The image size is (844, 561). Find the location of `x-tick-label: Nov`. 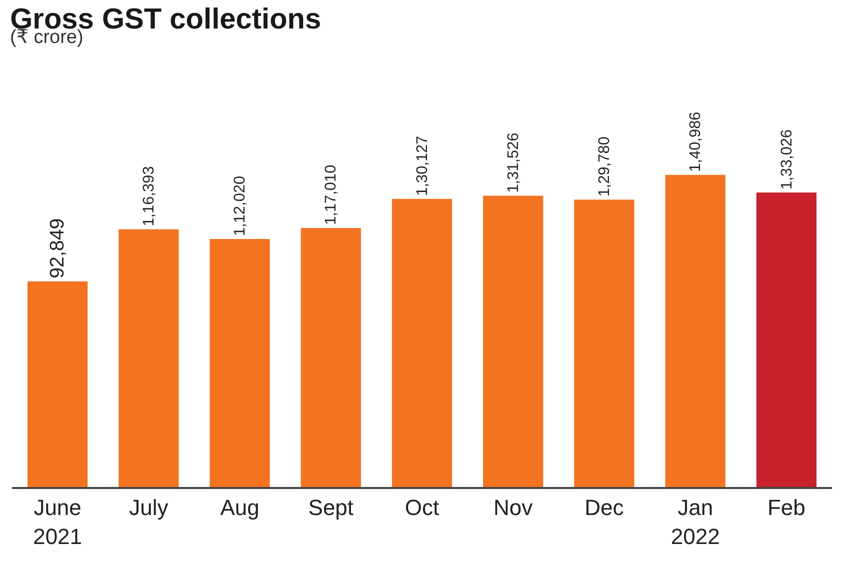

x-tick-label: Nov is located at coordinates (513, 507).